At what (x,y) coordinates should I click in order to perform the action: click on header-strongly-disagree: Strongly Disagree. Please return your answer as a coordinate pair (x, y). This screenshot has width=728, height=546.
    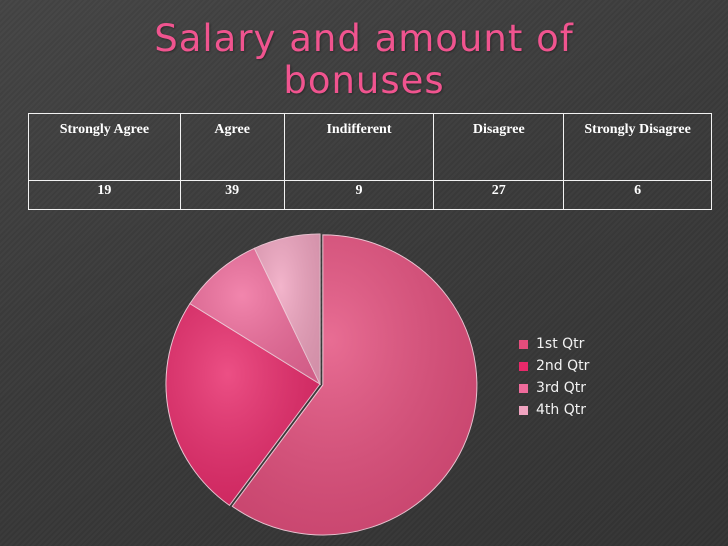
    Looking at the image, I should click on (637, 147).